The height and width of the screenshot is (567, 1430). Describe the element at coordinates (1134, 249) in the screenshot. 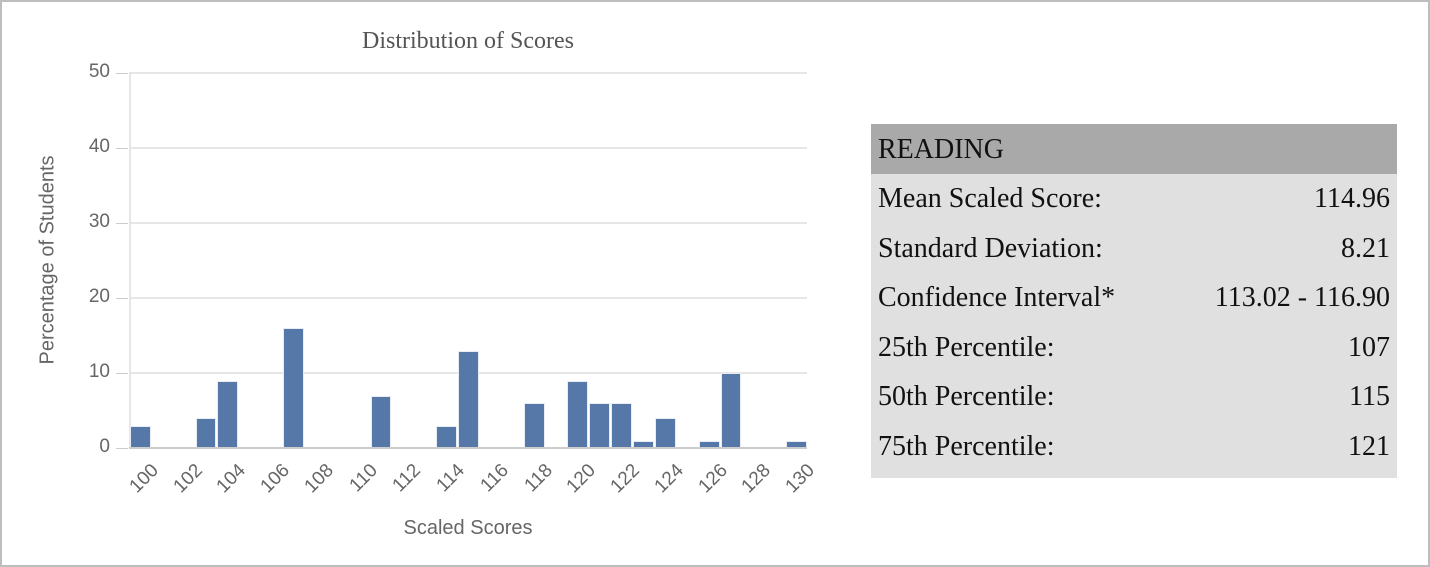

I see `stats-row-std-dev: Standard Deviation: 8.21` at that location.